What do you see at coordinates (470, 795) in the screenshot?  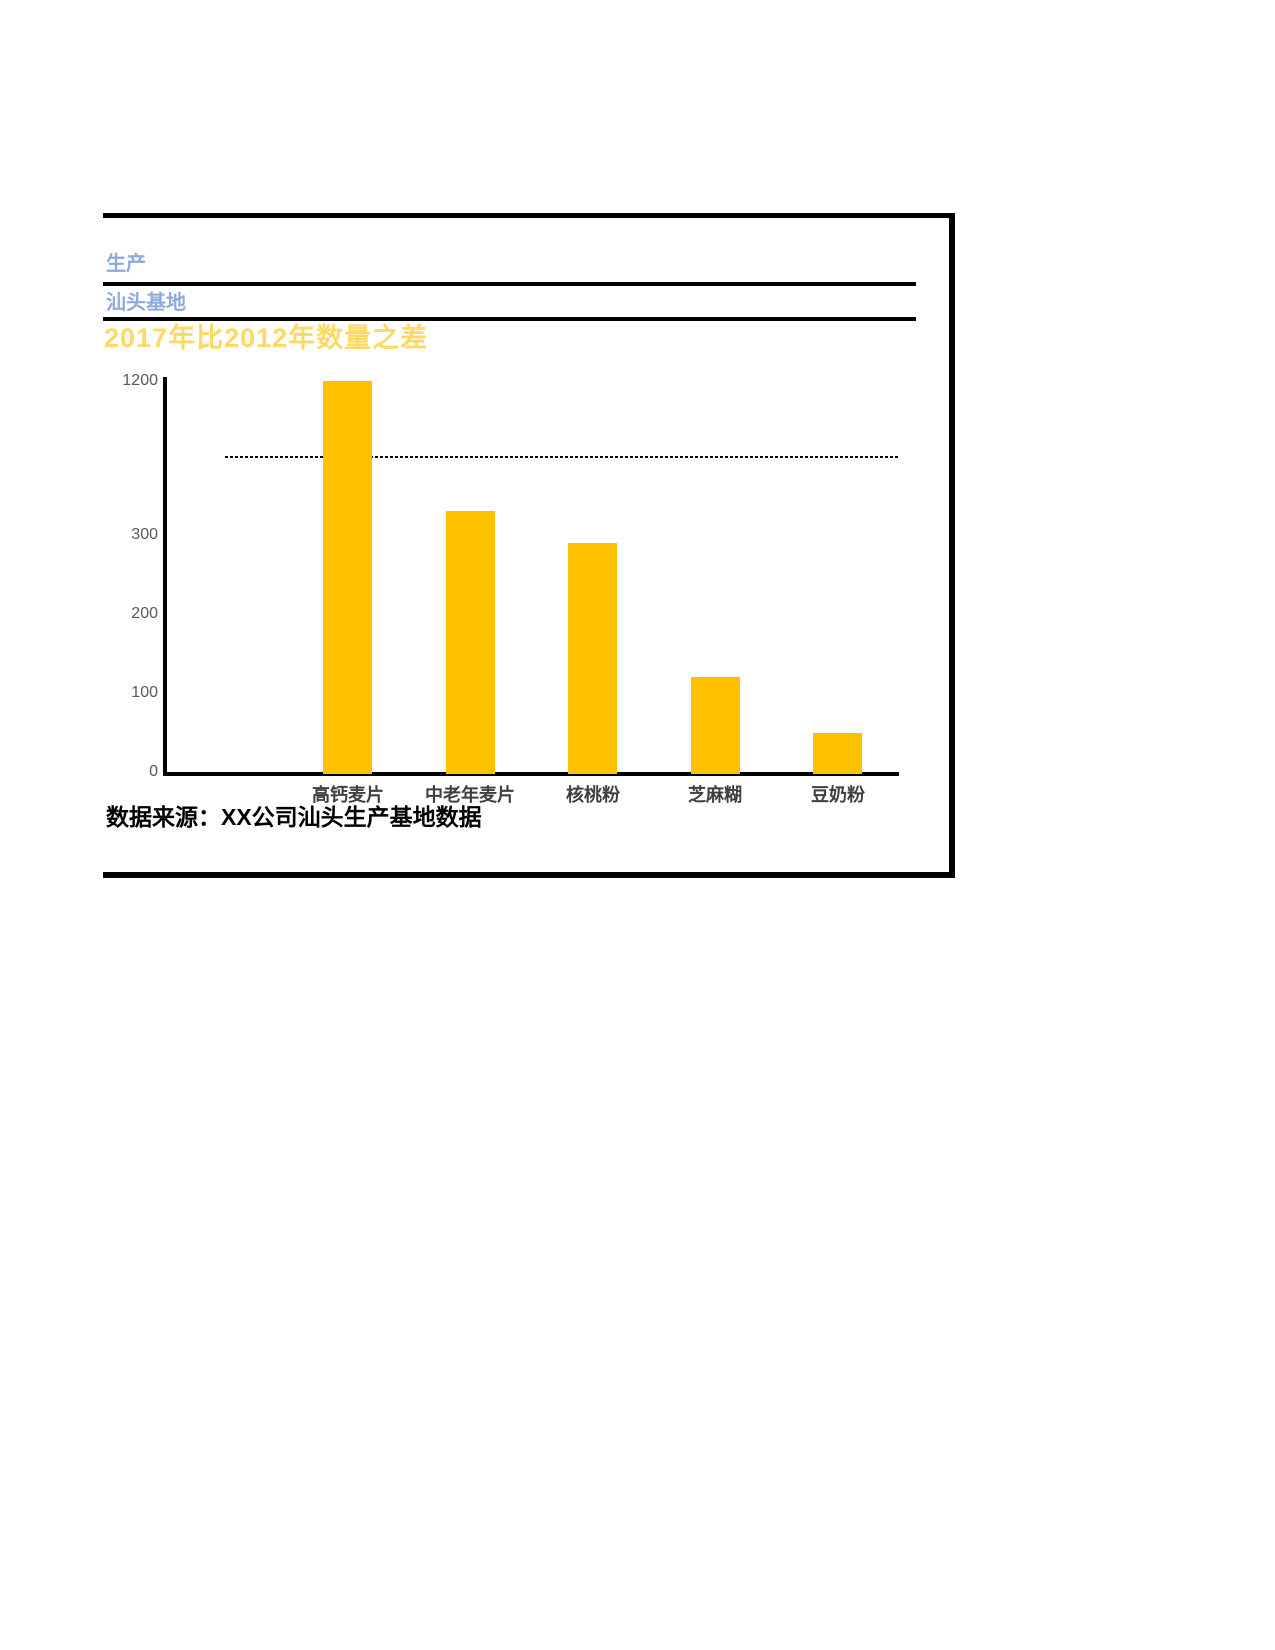 I see `category-label: 中老年麦片` at bounding box center [470, 795].